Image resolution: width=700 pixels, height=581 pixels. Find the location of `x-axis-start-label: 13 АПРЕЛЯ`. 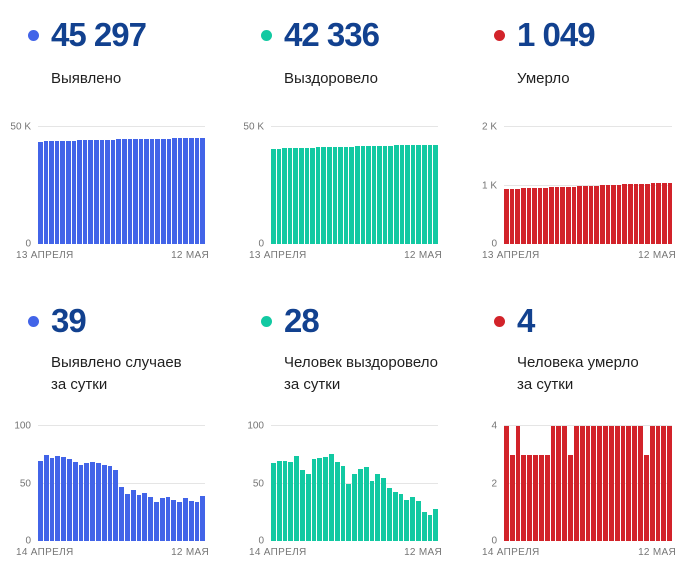

x-axis-start-label: 13 АПРЕЛЯ is located at coordinates (278, 255).